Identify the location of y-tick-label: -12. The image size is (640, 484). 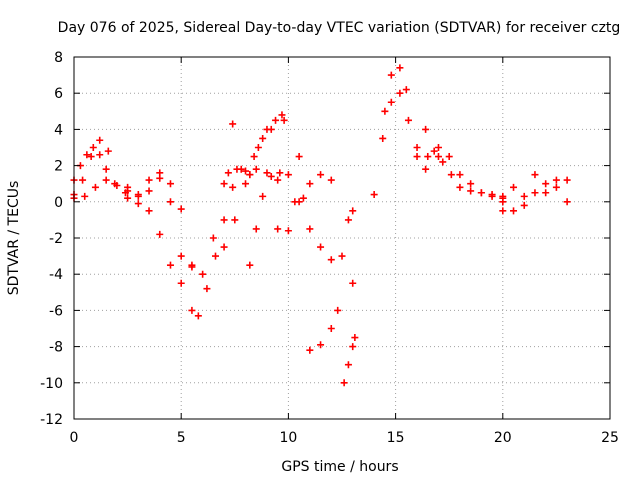
(51, 420).